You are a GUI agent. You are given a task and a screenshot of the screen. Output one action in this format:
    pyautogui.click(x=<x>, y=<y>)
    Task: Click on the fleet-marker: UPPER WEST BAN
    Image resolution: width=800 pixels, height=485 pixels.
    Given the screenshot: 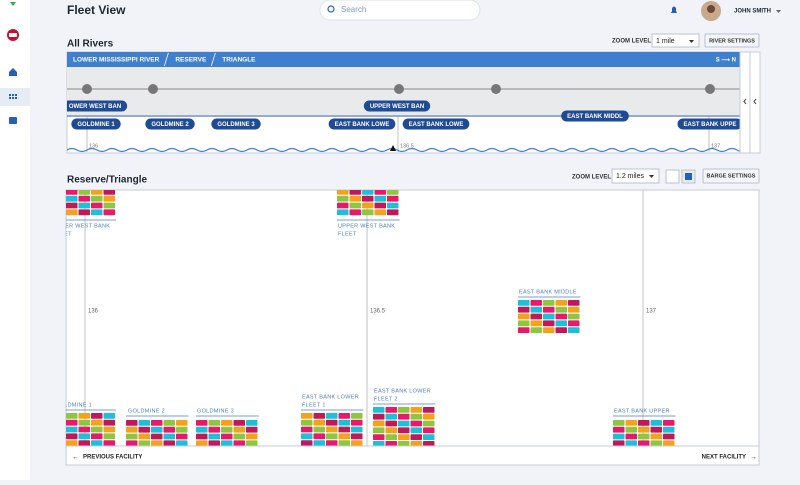 What is the action you would take?
    pyautogui.click(x=397, y=106)
    